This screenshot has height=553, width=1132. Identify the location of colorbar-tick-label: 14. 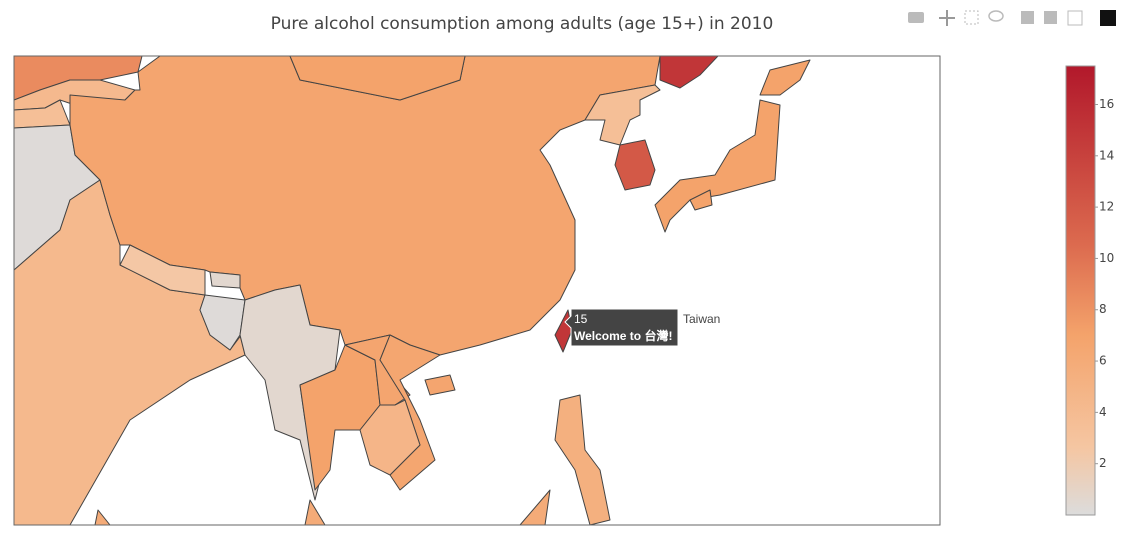
(1106, 155).